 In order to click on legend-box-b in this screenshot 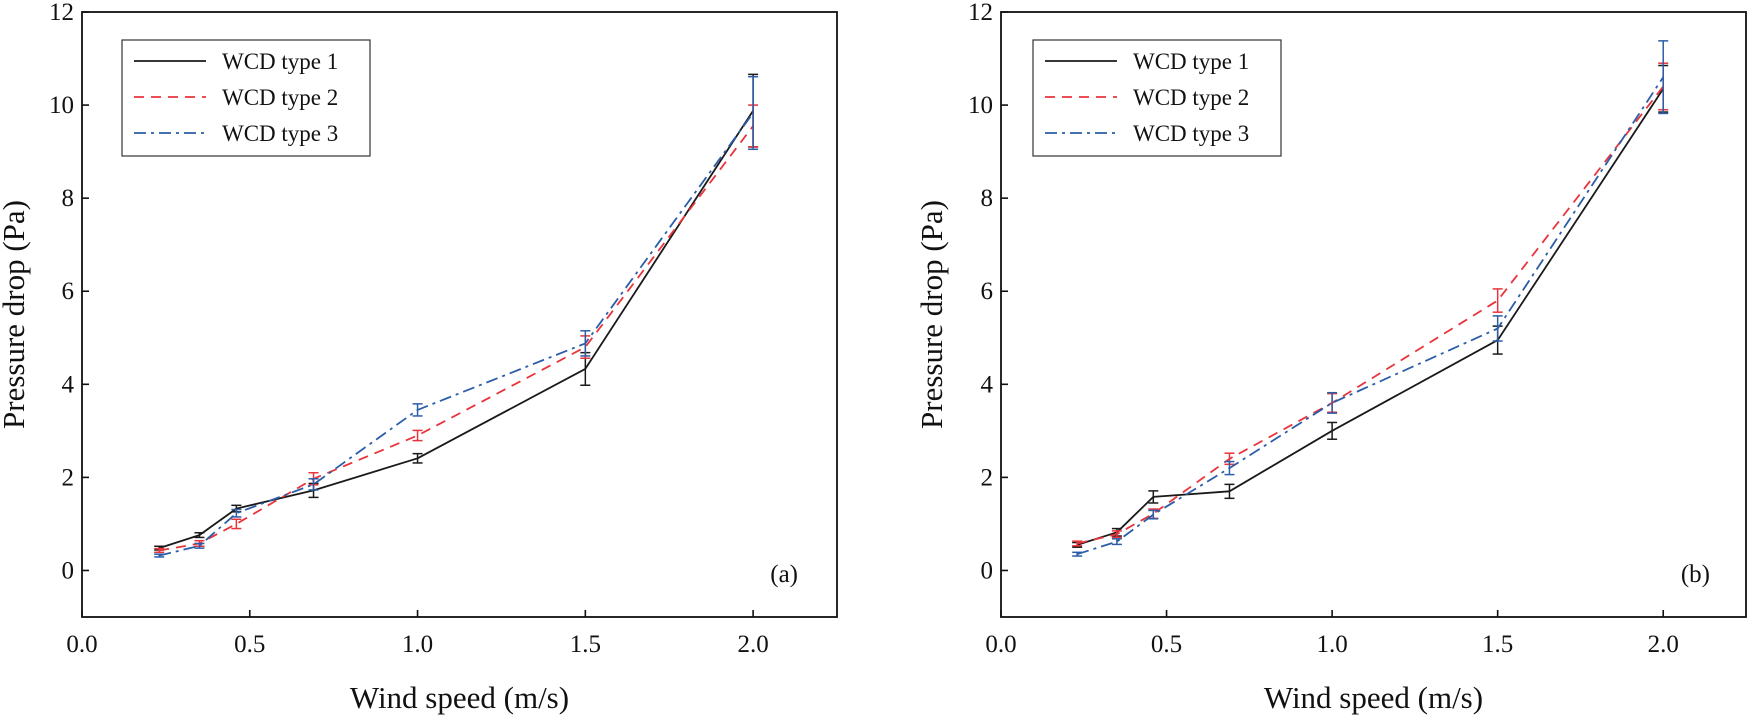, I will do `click(1157, 98)`.